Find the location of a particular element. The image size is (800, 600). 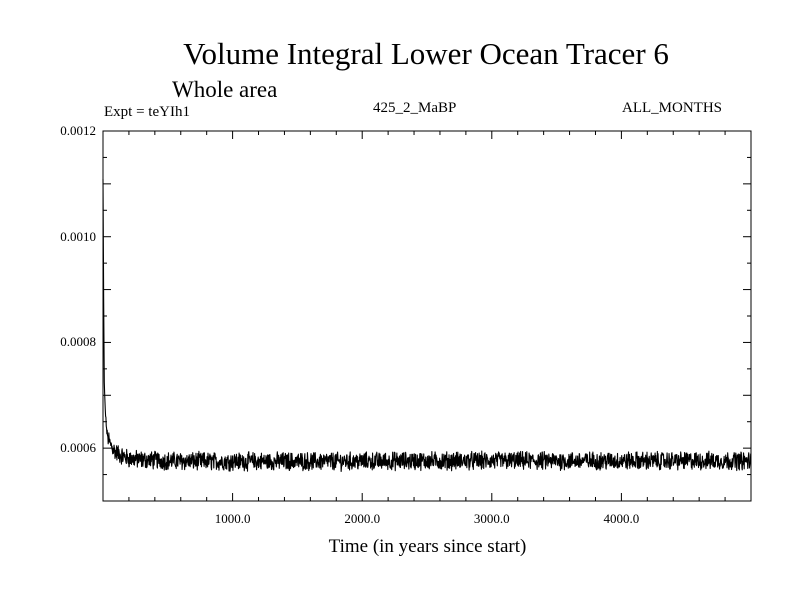

y-tick-label: 0.0012 is located at coordinates (78, 130).